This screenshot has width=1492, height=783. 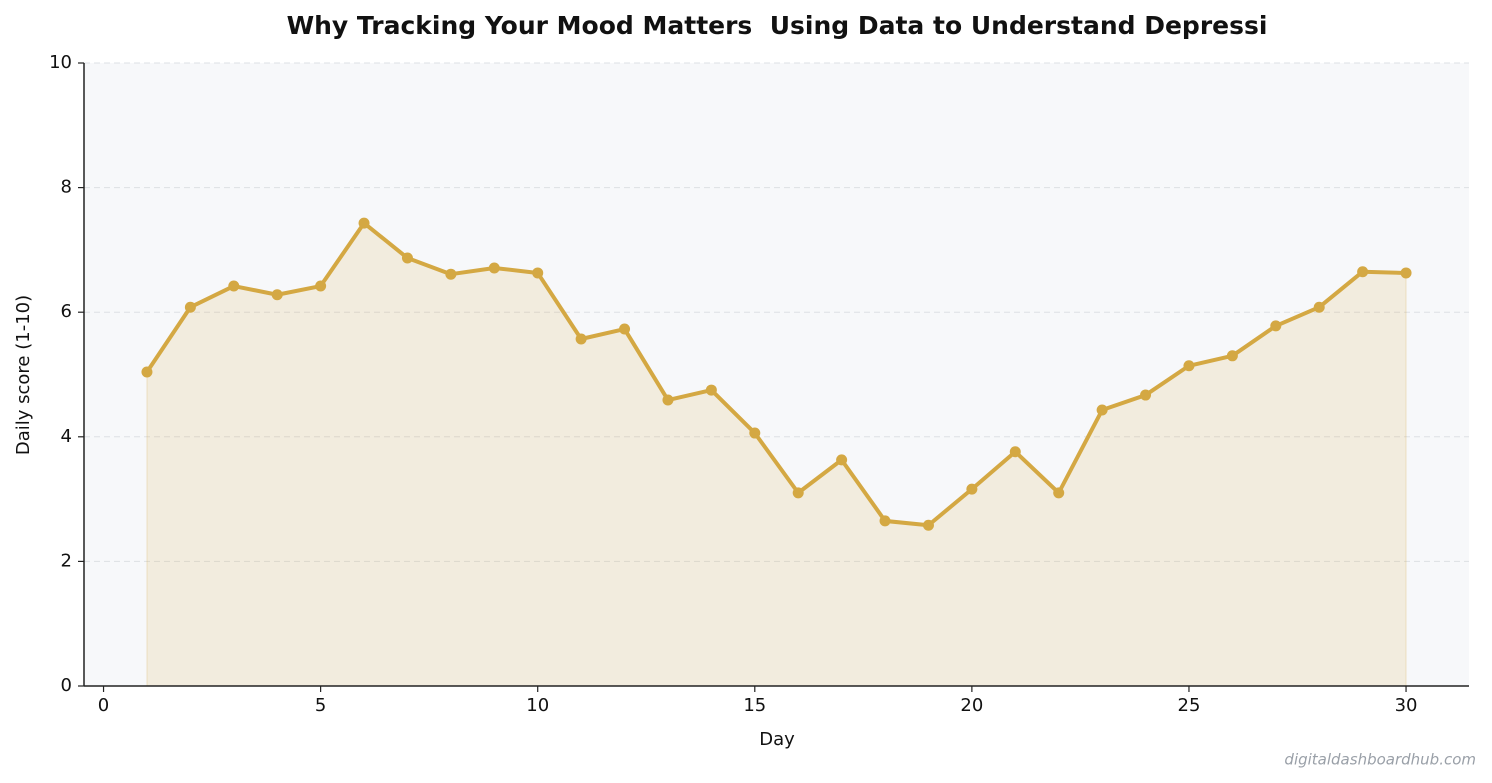 What do you see at coordinates (66, 436) in the screenshot?
I see `y-tick-label: 4` at bounding box center [66, 436].